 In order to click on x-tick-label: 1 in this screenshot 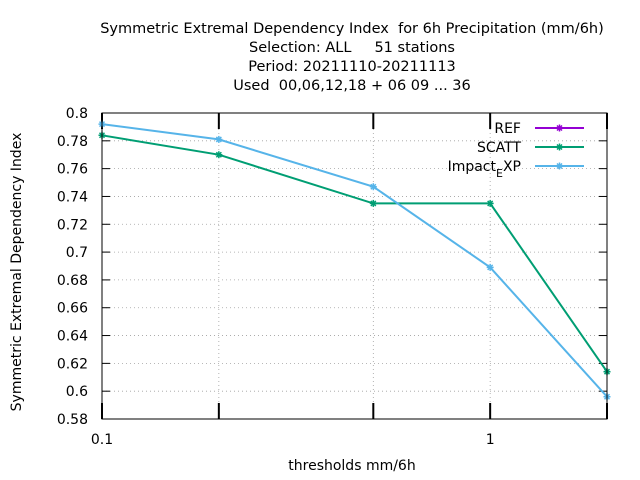, I will do `click(490, 440)`.